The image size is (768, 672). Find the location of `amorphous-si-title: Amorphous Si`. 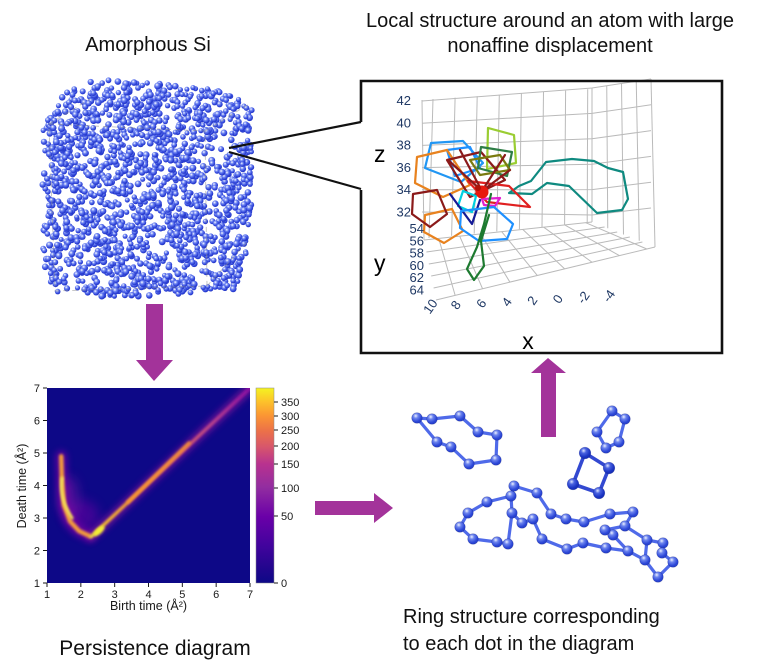

amorphous-si-title: Amorphous Si is located at coordinates (148, 45).